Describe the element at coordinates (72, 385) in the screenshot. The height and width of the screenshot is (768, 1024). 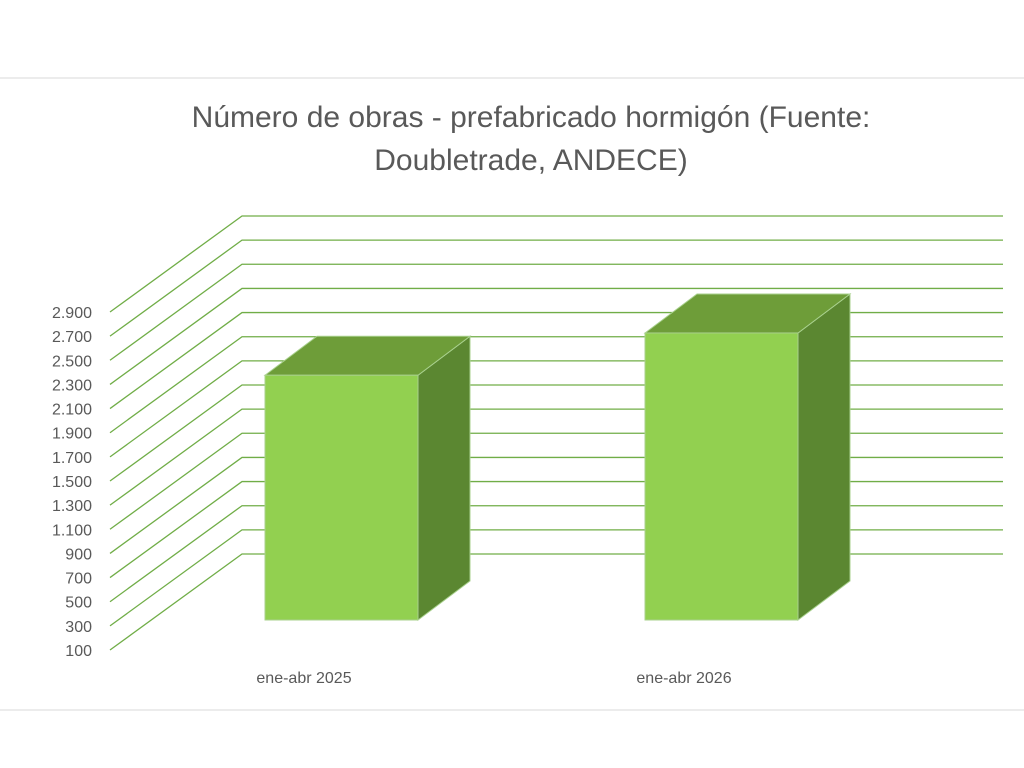
I see `y-tick-label: 2.300` at that location.